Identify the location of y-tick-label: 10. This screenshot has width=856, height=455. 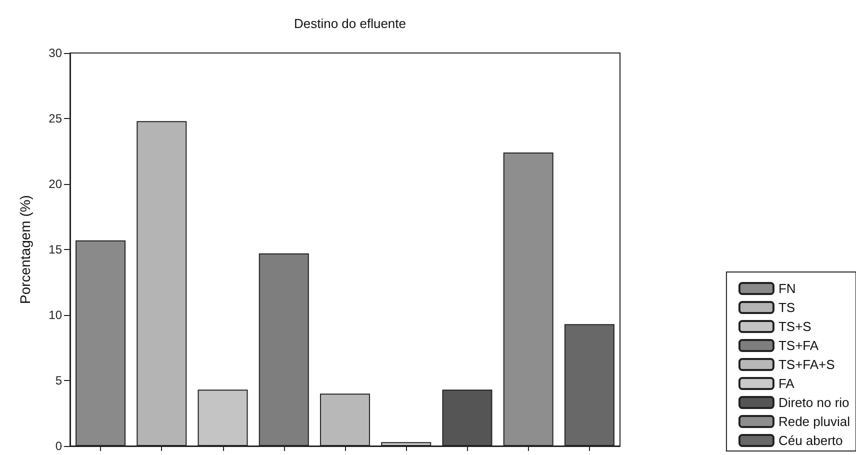
(55, 315).